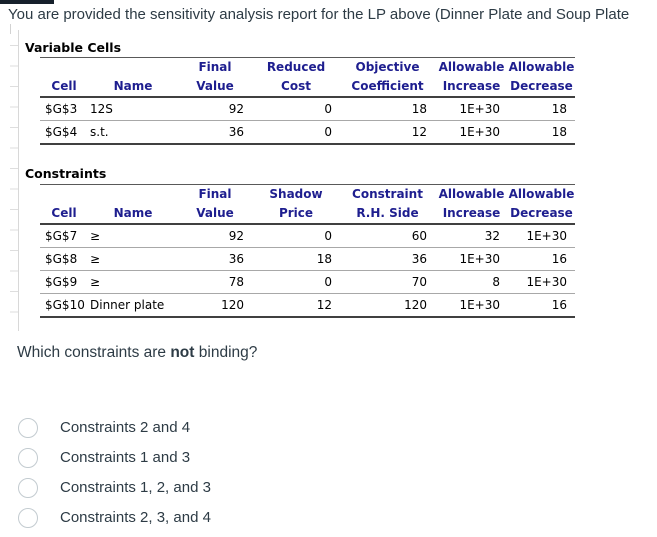 The image size is (657, 537). What do you see at coordinates (296, 194) in the screenshot?
I see `header-cell: Shadow` at bounding box center [296, 194].